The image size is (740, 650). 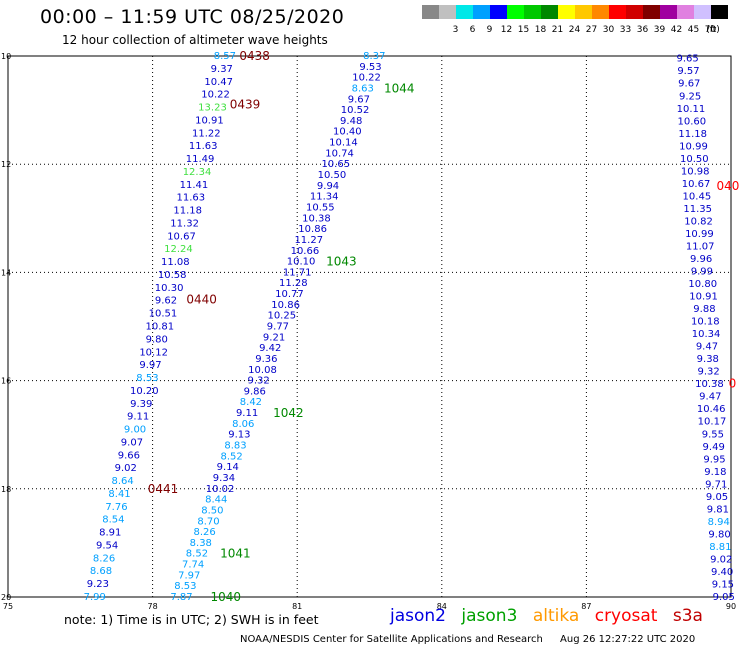 What do you see at coordinates (160, 327) in the screenshot?
I see `wave-height-label: 10.81` at bounding box center [160, 327].